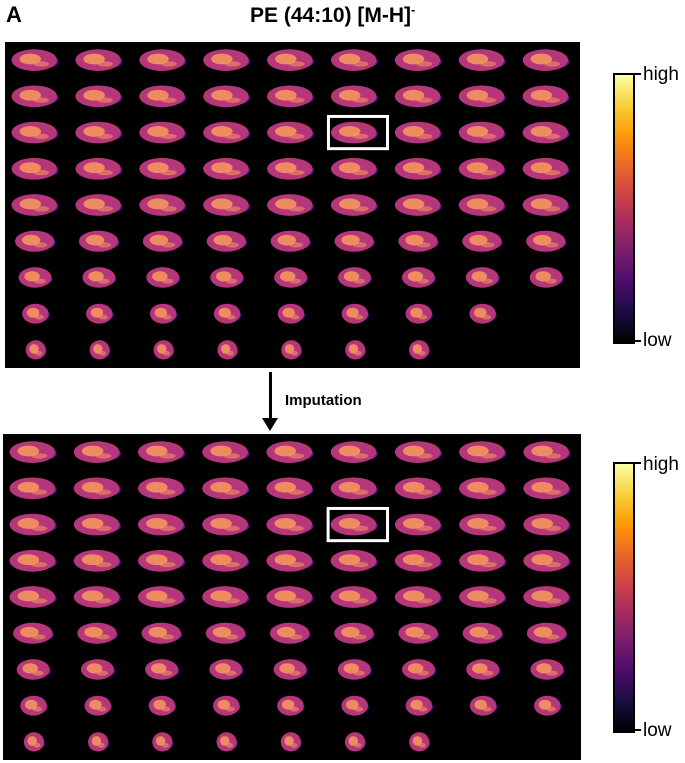 Image resolution: width=685 pixels, height=763 pixels. Describe the element at coordinates (637, 74) in the screenshot. I see `colorbar-high-tick` at that location.